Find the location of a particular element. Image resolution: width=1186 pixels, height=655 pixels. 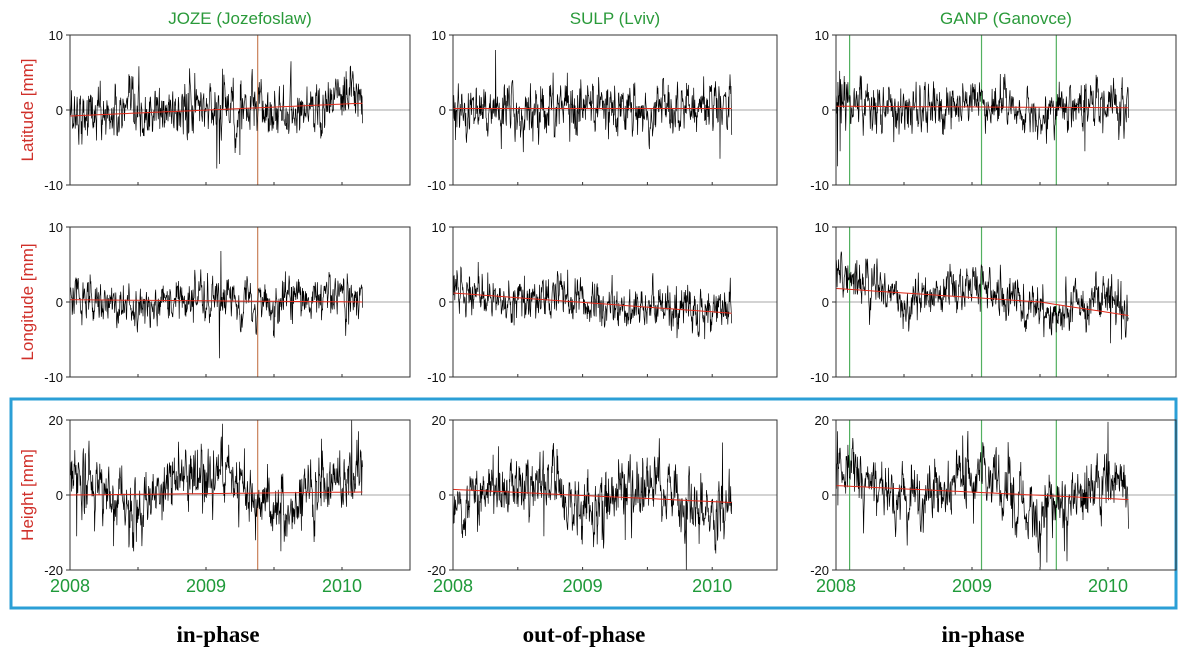

station-title: JOZE (Jozefoslaw) is located at coordinates (240, 18).